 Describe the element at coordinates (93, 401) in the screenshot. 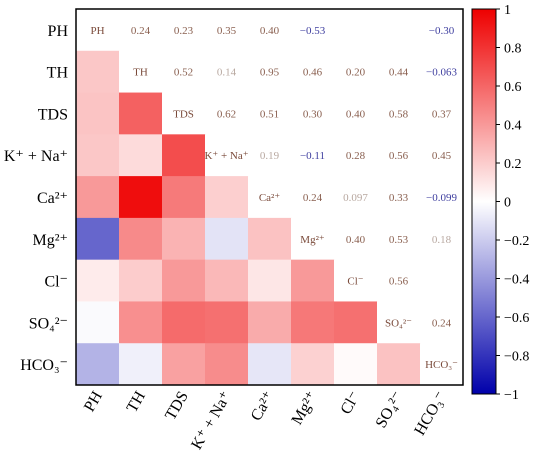

I see `x-tick-label-0: PH` at that location.